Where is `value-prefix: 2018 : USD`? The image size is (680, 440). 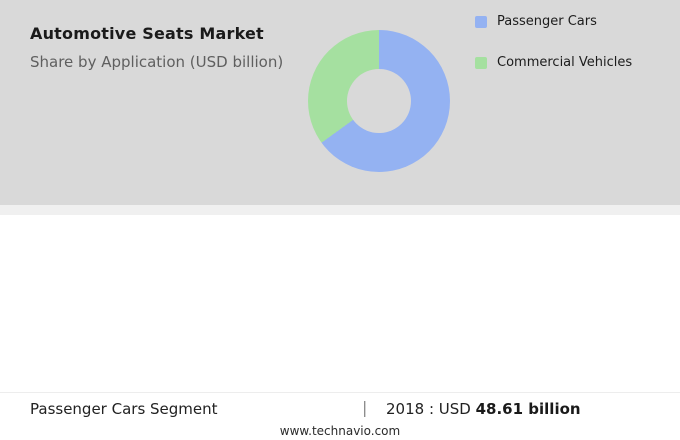 value-prefix: 2018 : USD is located at coordinates (428, 409).